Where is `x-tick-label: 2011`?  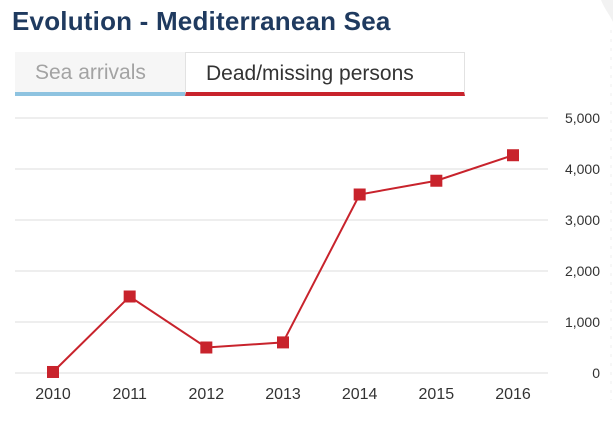
x-tick-label: 2011 is located at coordinates (129, 394).